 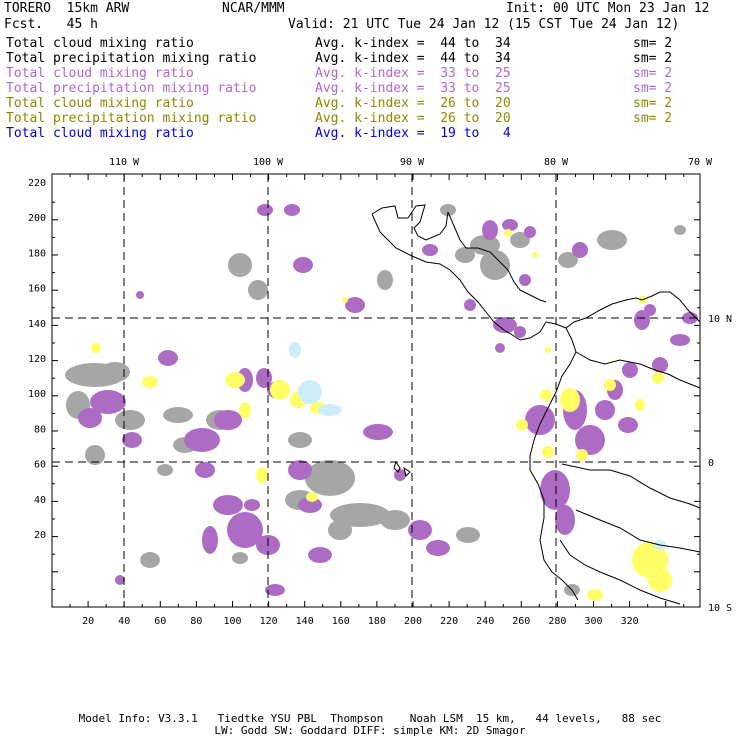 I want to click on longitude-label: 90 W, so click(x=412, y=162).